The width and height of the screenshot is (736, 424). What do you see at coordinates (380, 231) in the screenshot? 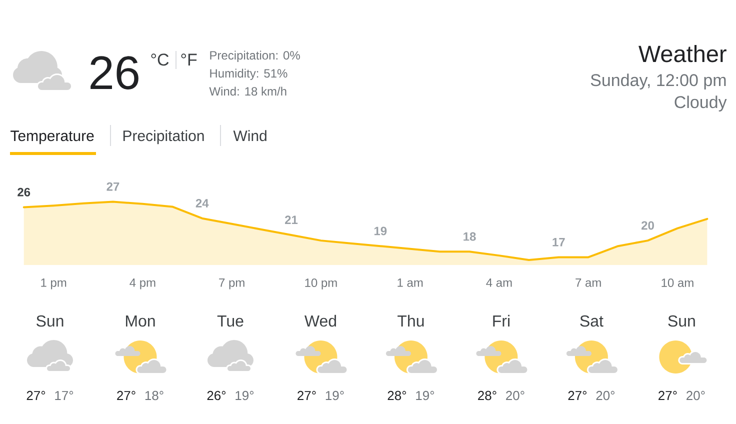
I see `data-label: 19` at bounding box center [380, 231].